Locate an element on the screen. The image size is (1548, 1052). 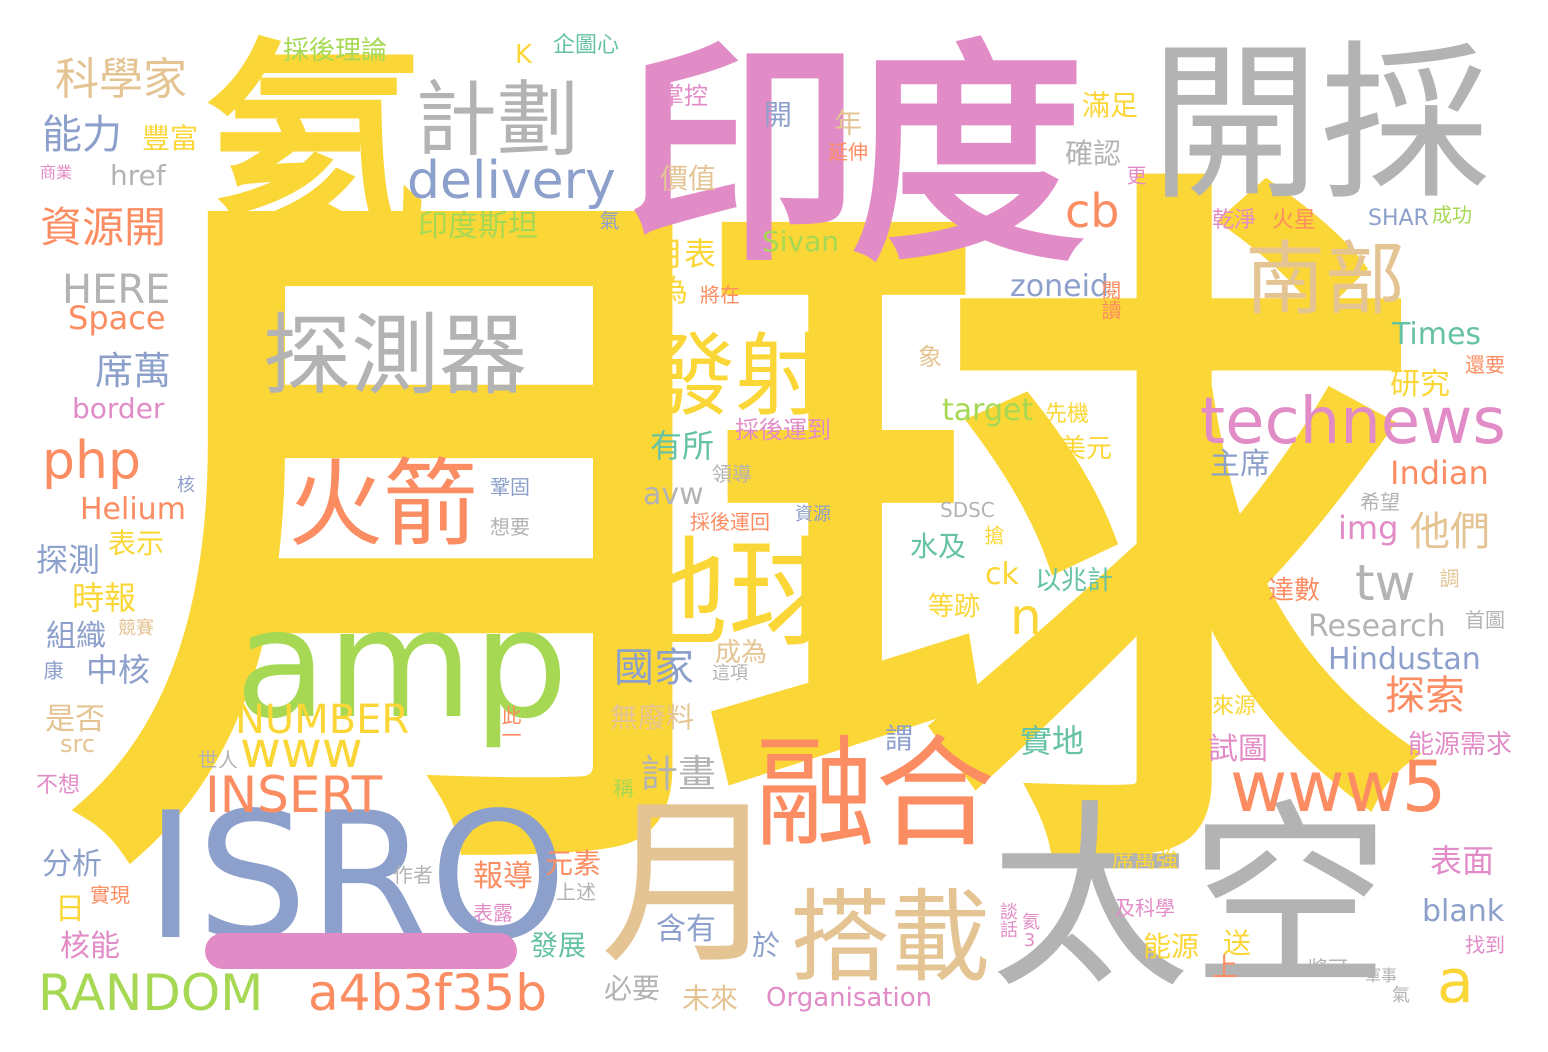
word-times: Times is located at coordinates (1437, 334).